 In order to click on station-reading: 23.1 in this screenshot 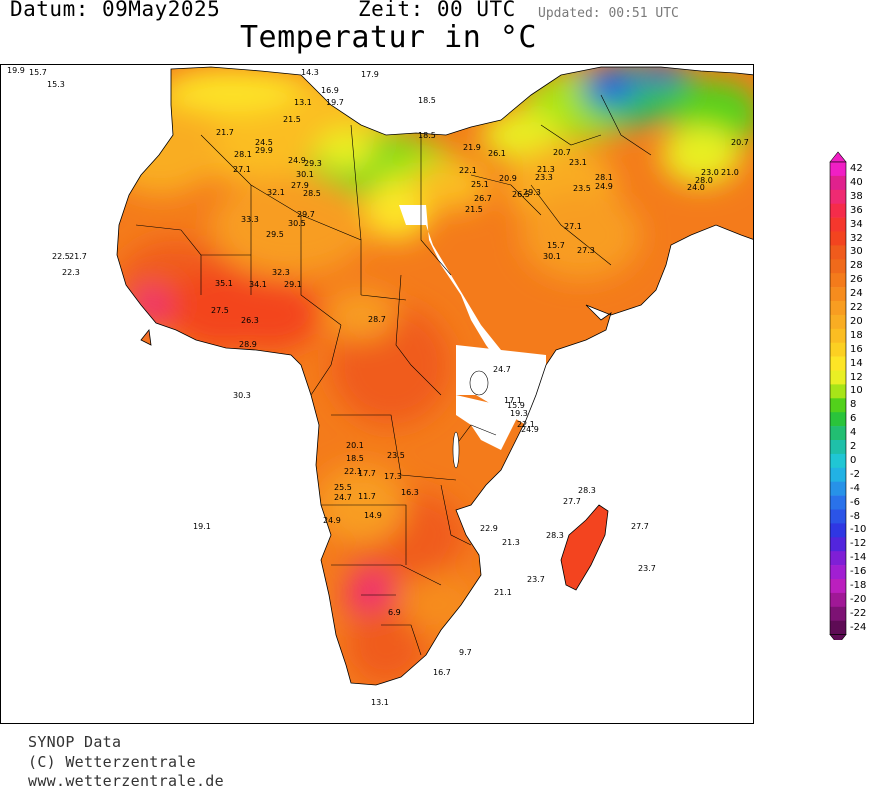, I will do `click(578, 162)`.